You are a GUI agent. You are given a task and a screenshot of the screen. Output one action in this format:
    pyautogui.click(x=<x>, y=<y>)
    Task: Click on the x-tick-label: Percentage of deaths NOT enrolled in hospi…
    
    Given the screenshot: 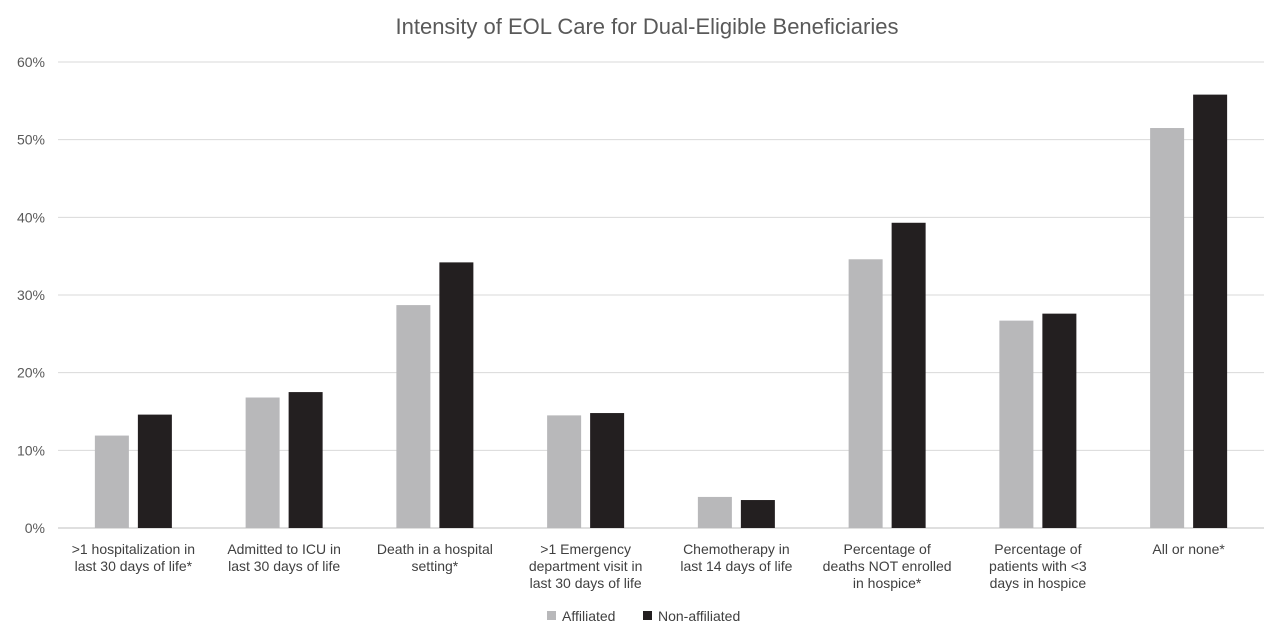 What is the action you would take?
    pyautogui.click(x=887, y=566)
    